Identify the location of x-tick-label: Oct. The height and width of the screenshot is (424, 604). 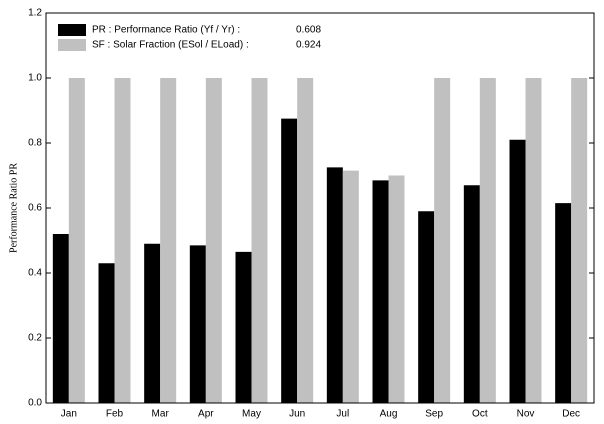
(480, 414).